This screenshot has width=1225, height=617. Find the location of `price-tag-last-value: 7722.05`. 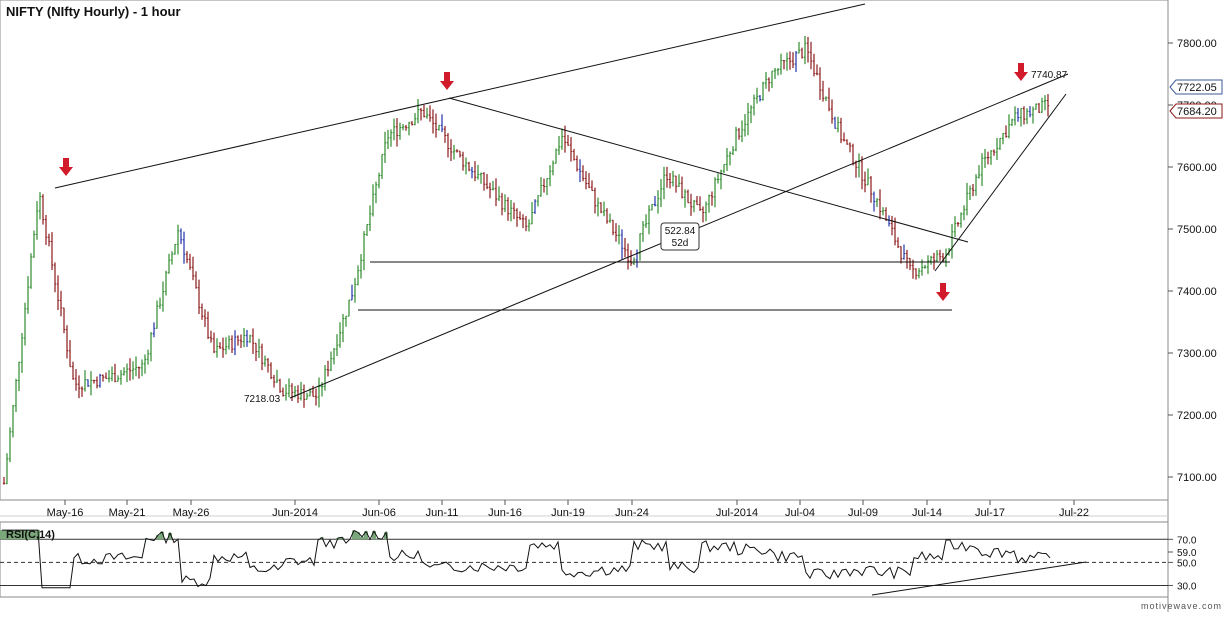

price-tag-last-value: 7722.05 is located at coordinates (1197, 88).